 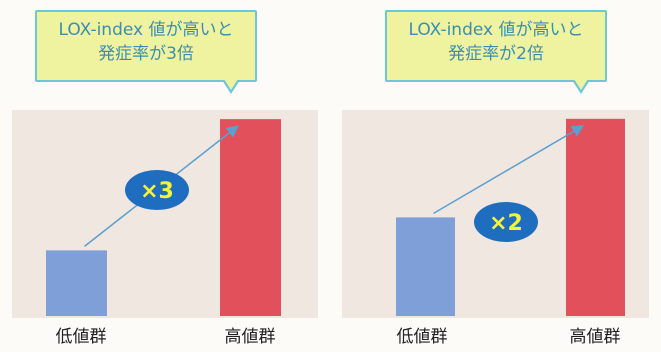 What do you see at coordinates (146, 54) in the screenshot?
I see `callout-line-2: 発症率が3倍` at bounding box center [146, 54].